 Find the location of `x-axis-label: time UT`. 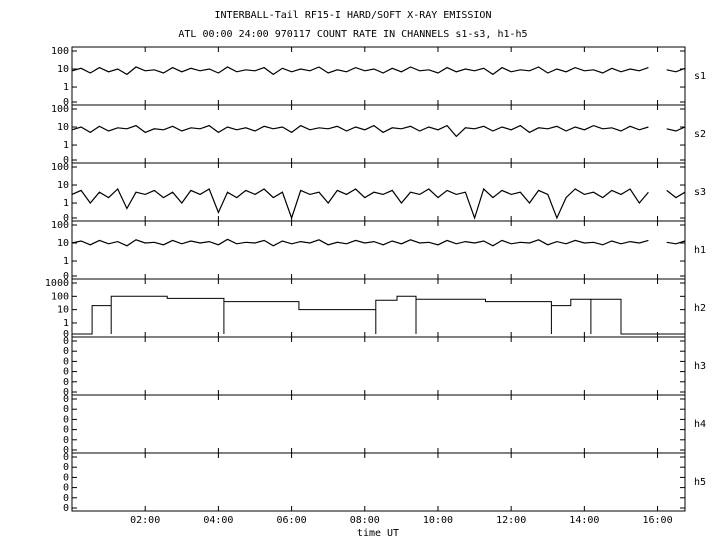

x-axis-label: time UT is located at coordinates (378, 533).